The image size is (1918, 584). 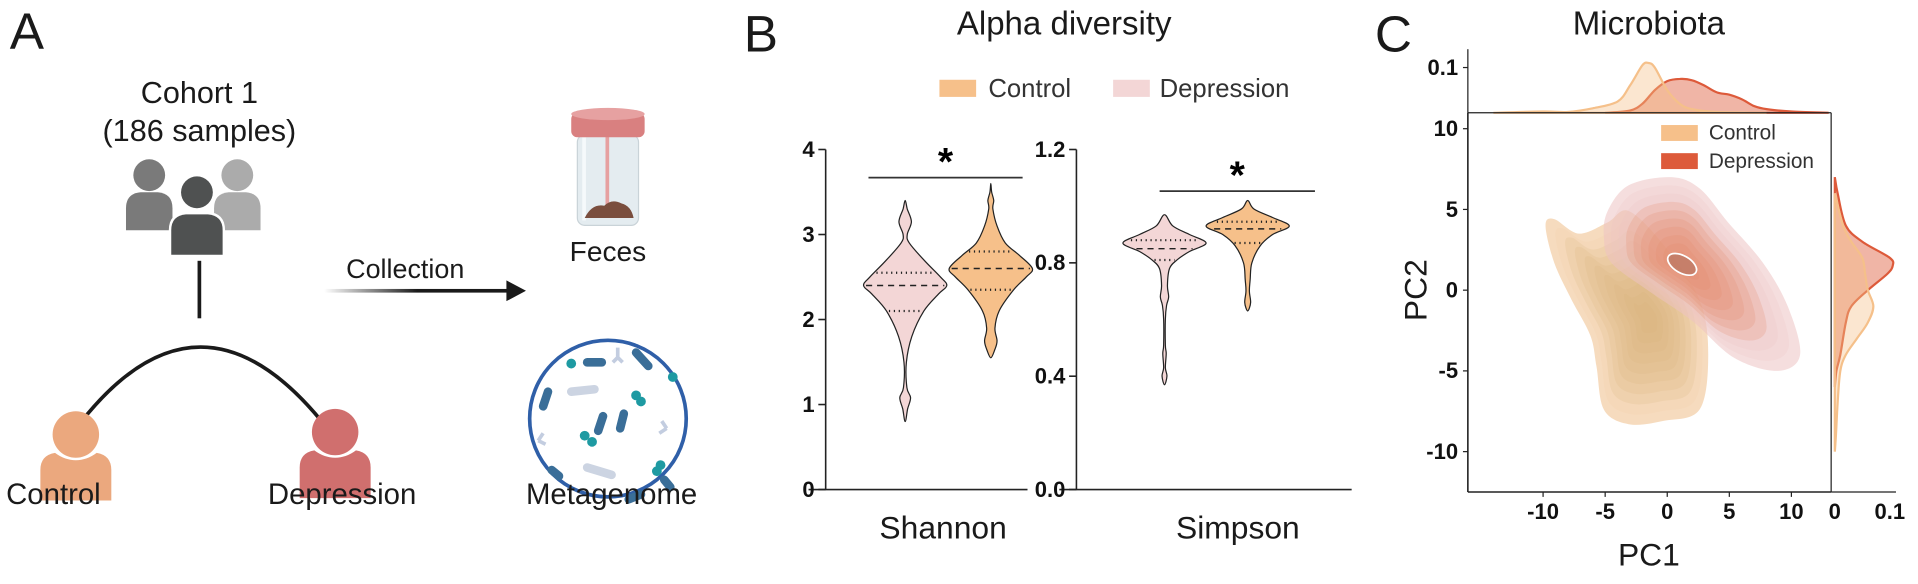 I want to click on metagenome-circle-icon, so click(x=608, y=421).